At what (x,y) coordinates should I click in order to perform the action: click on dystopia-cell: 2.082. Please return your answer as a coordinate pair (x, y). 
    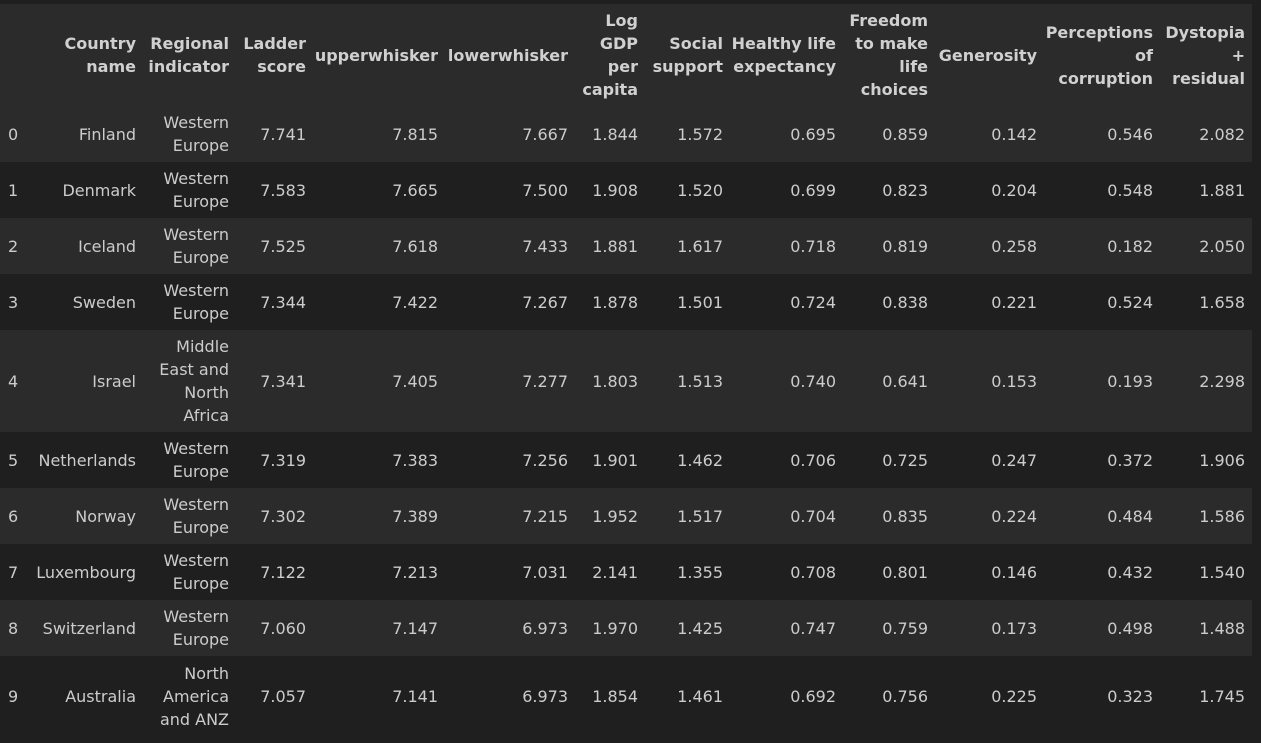
    Looking at the image, I should click on (1222, 134).